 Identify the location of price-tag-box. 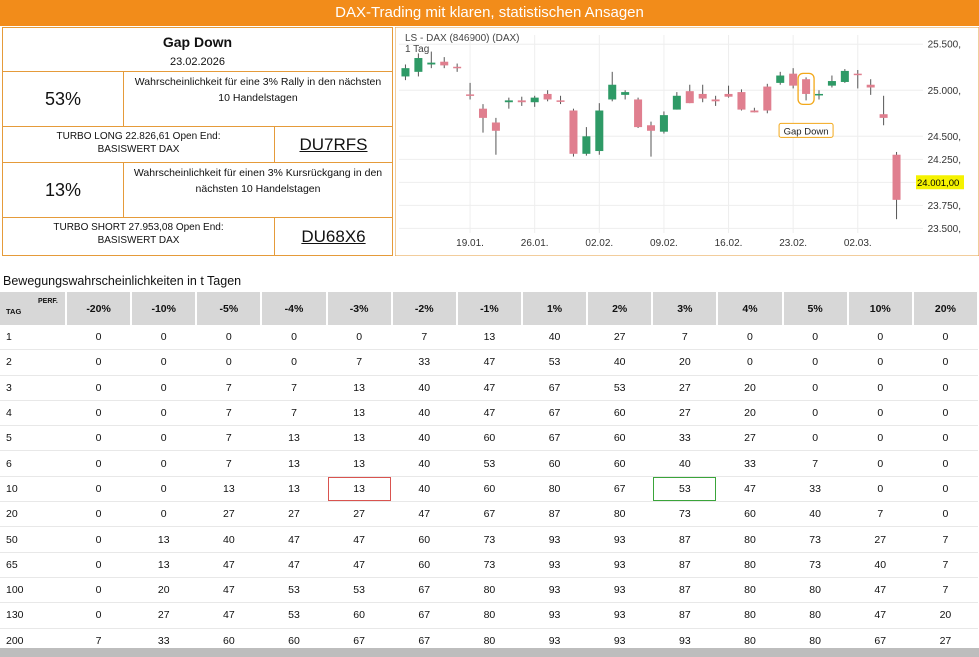
(940, 182).